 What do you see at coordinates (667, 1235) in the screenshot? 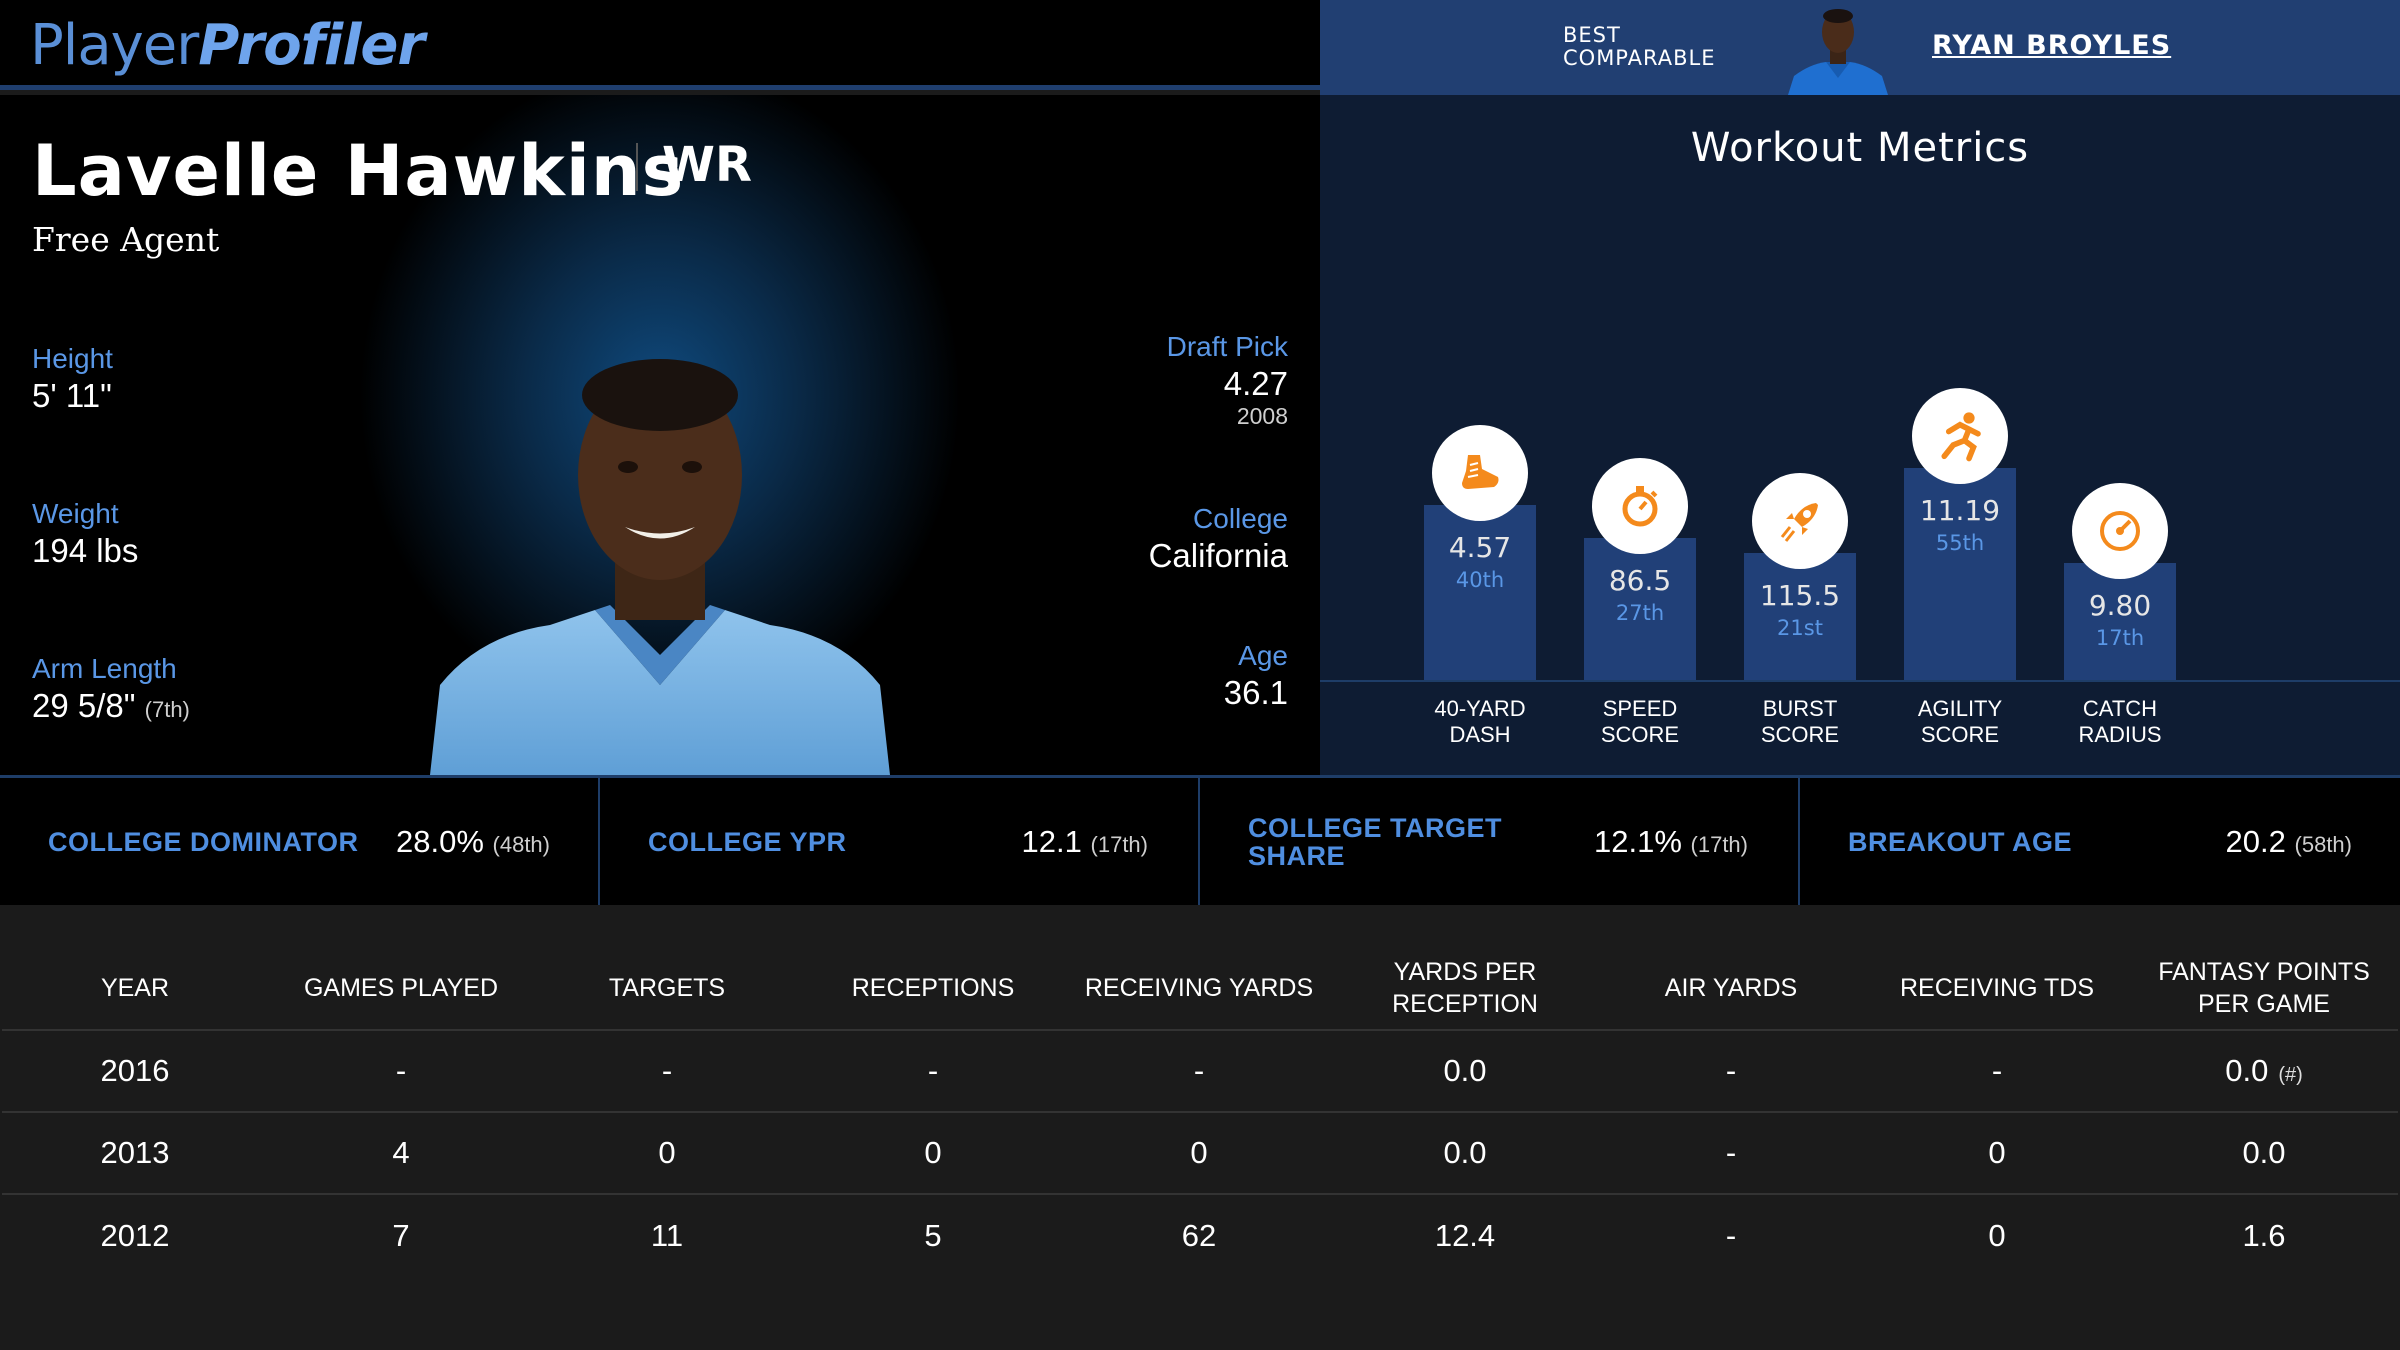
I see `table-cell: 11` at bounding box center [667, 1235].